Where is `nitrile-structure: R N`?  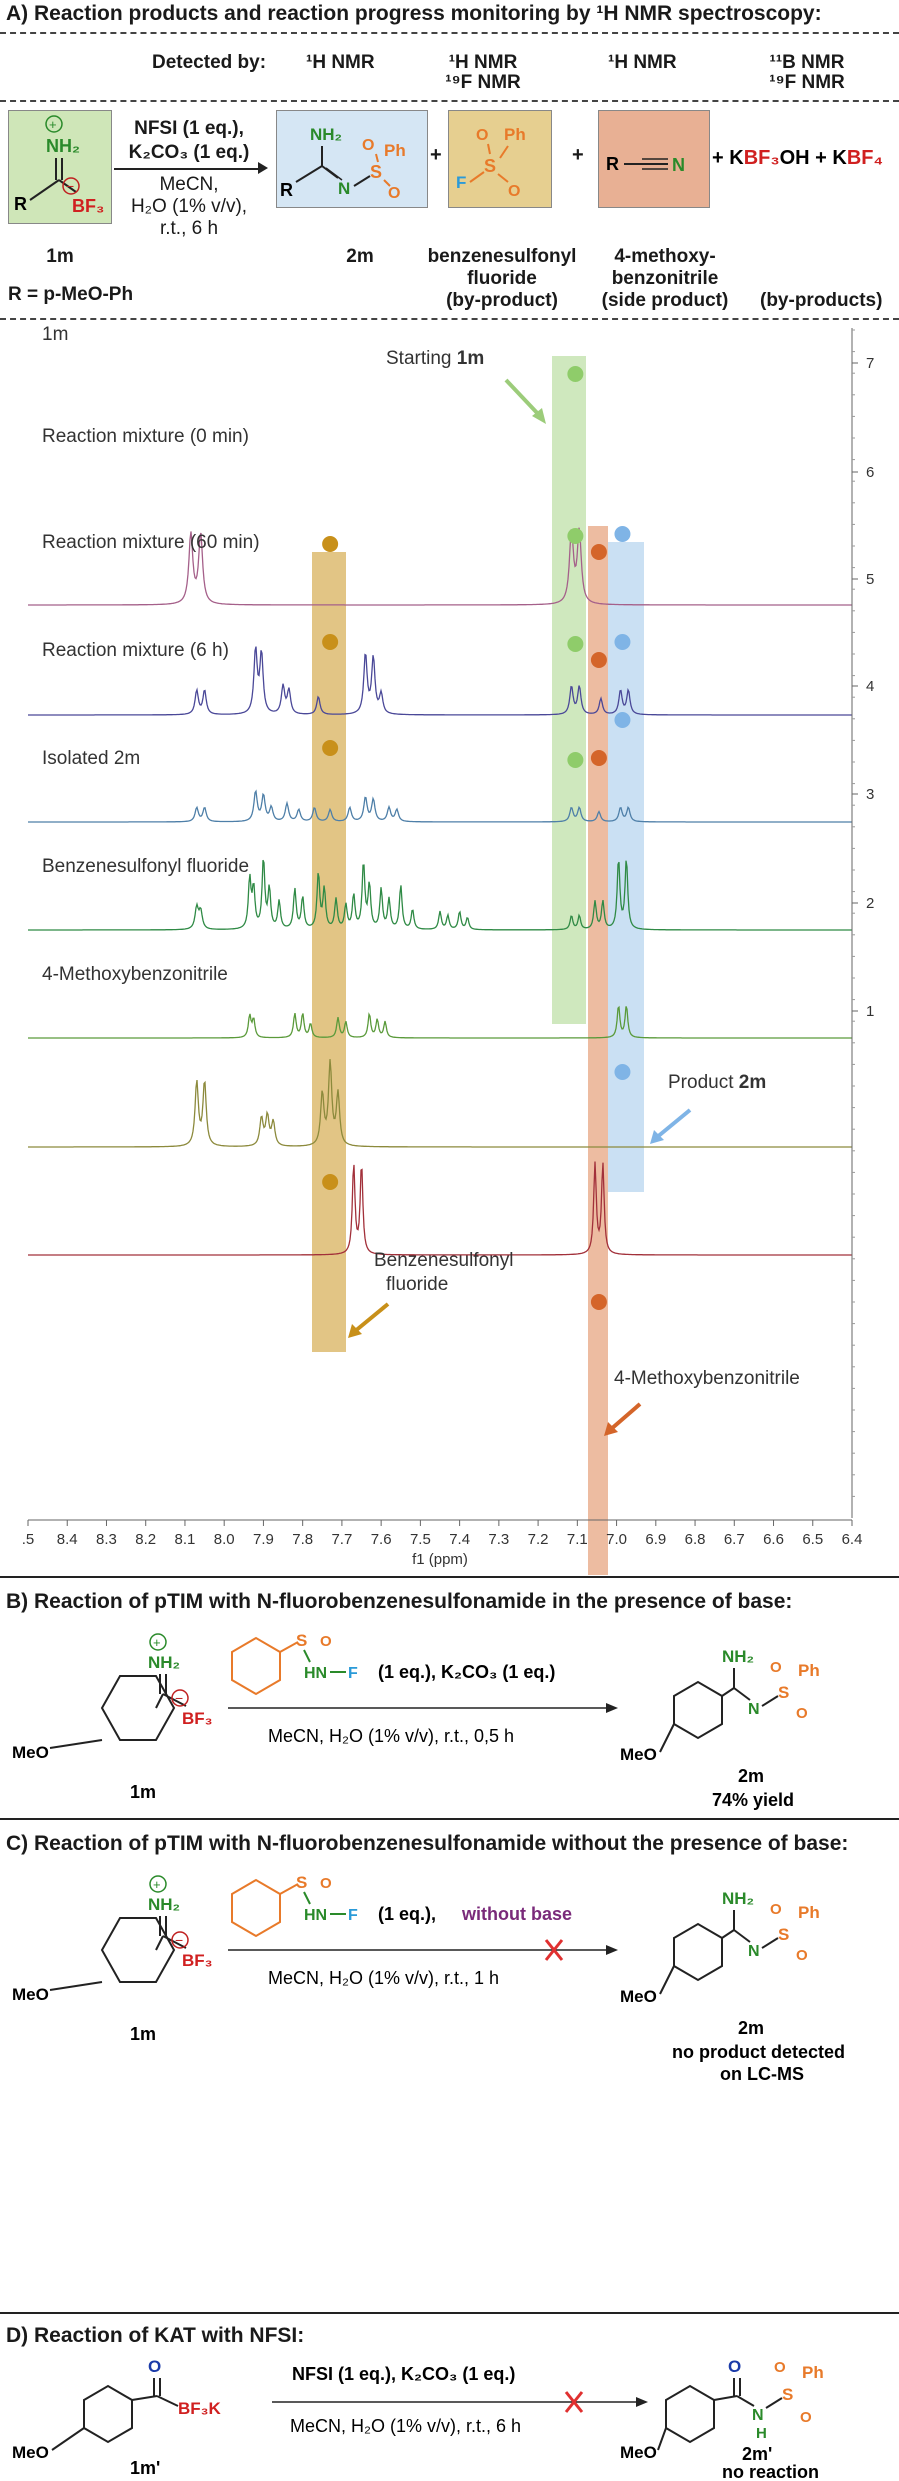 nitrile-structure: R N is located at coordinates (645, 164).